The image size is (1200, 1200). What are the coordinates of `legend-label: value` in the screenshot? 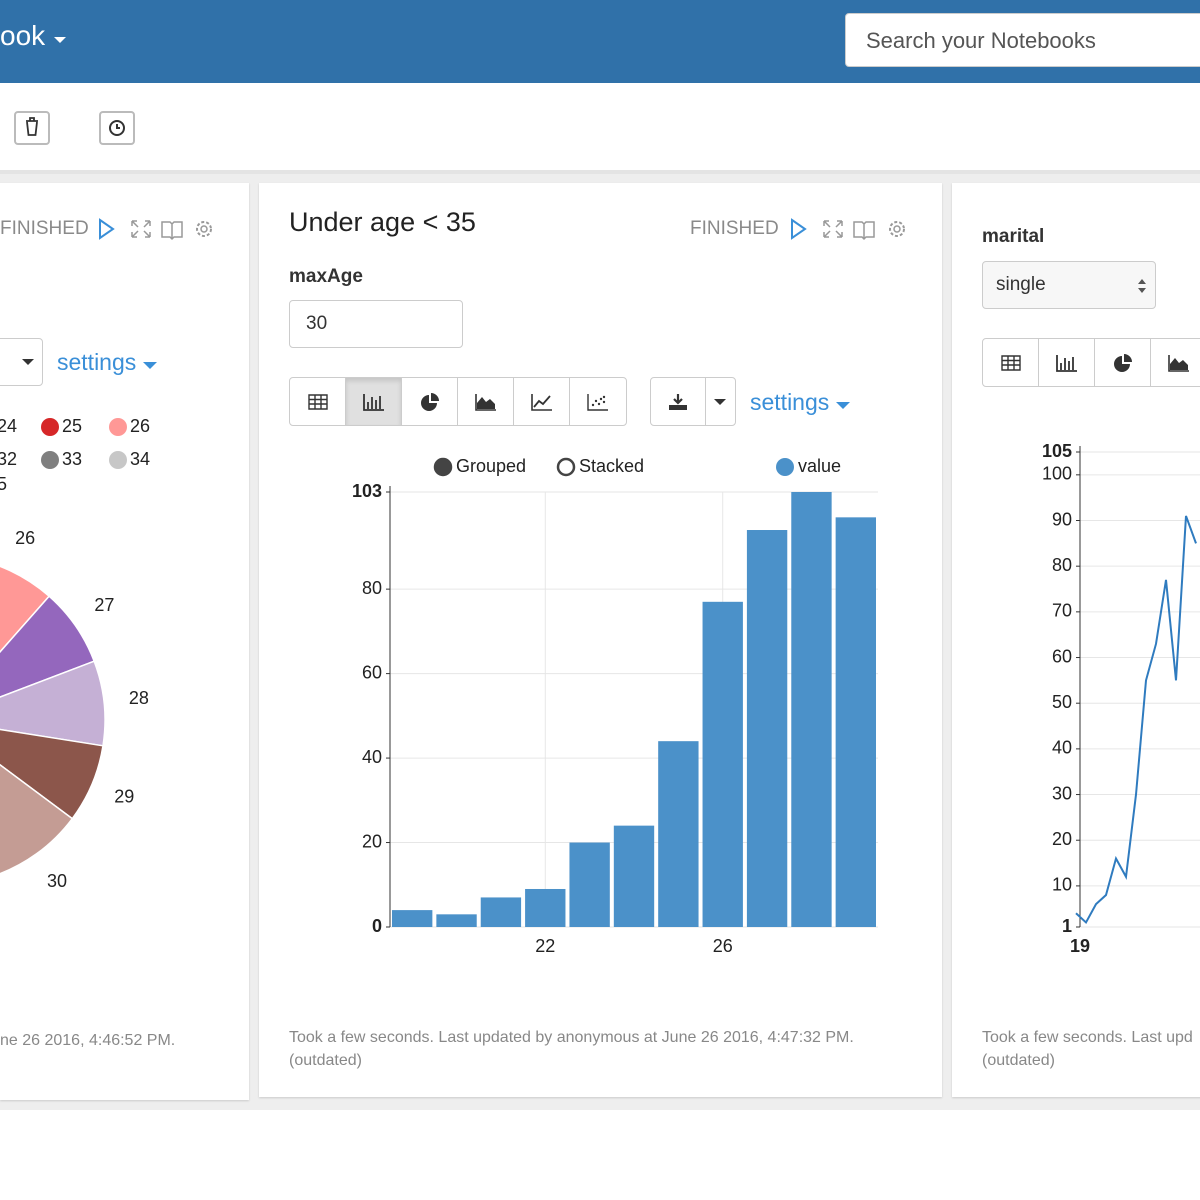 It's located at (819, 466).